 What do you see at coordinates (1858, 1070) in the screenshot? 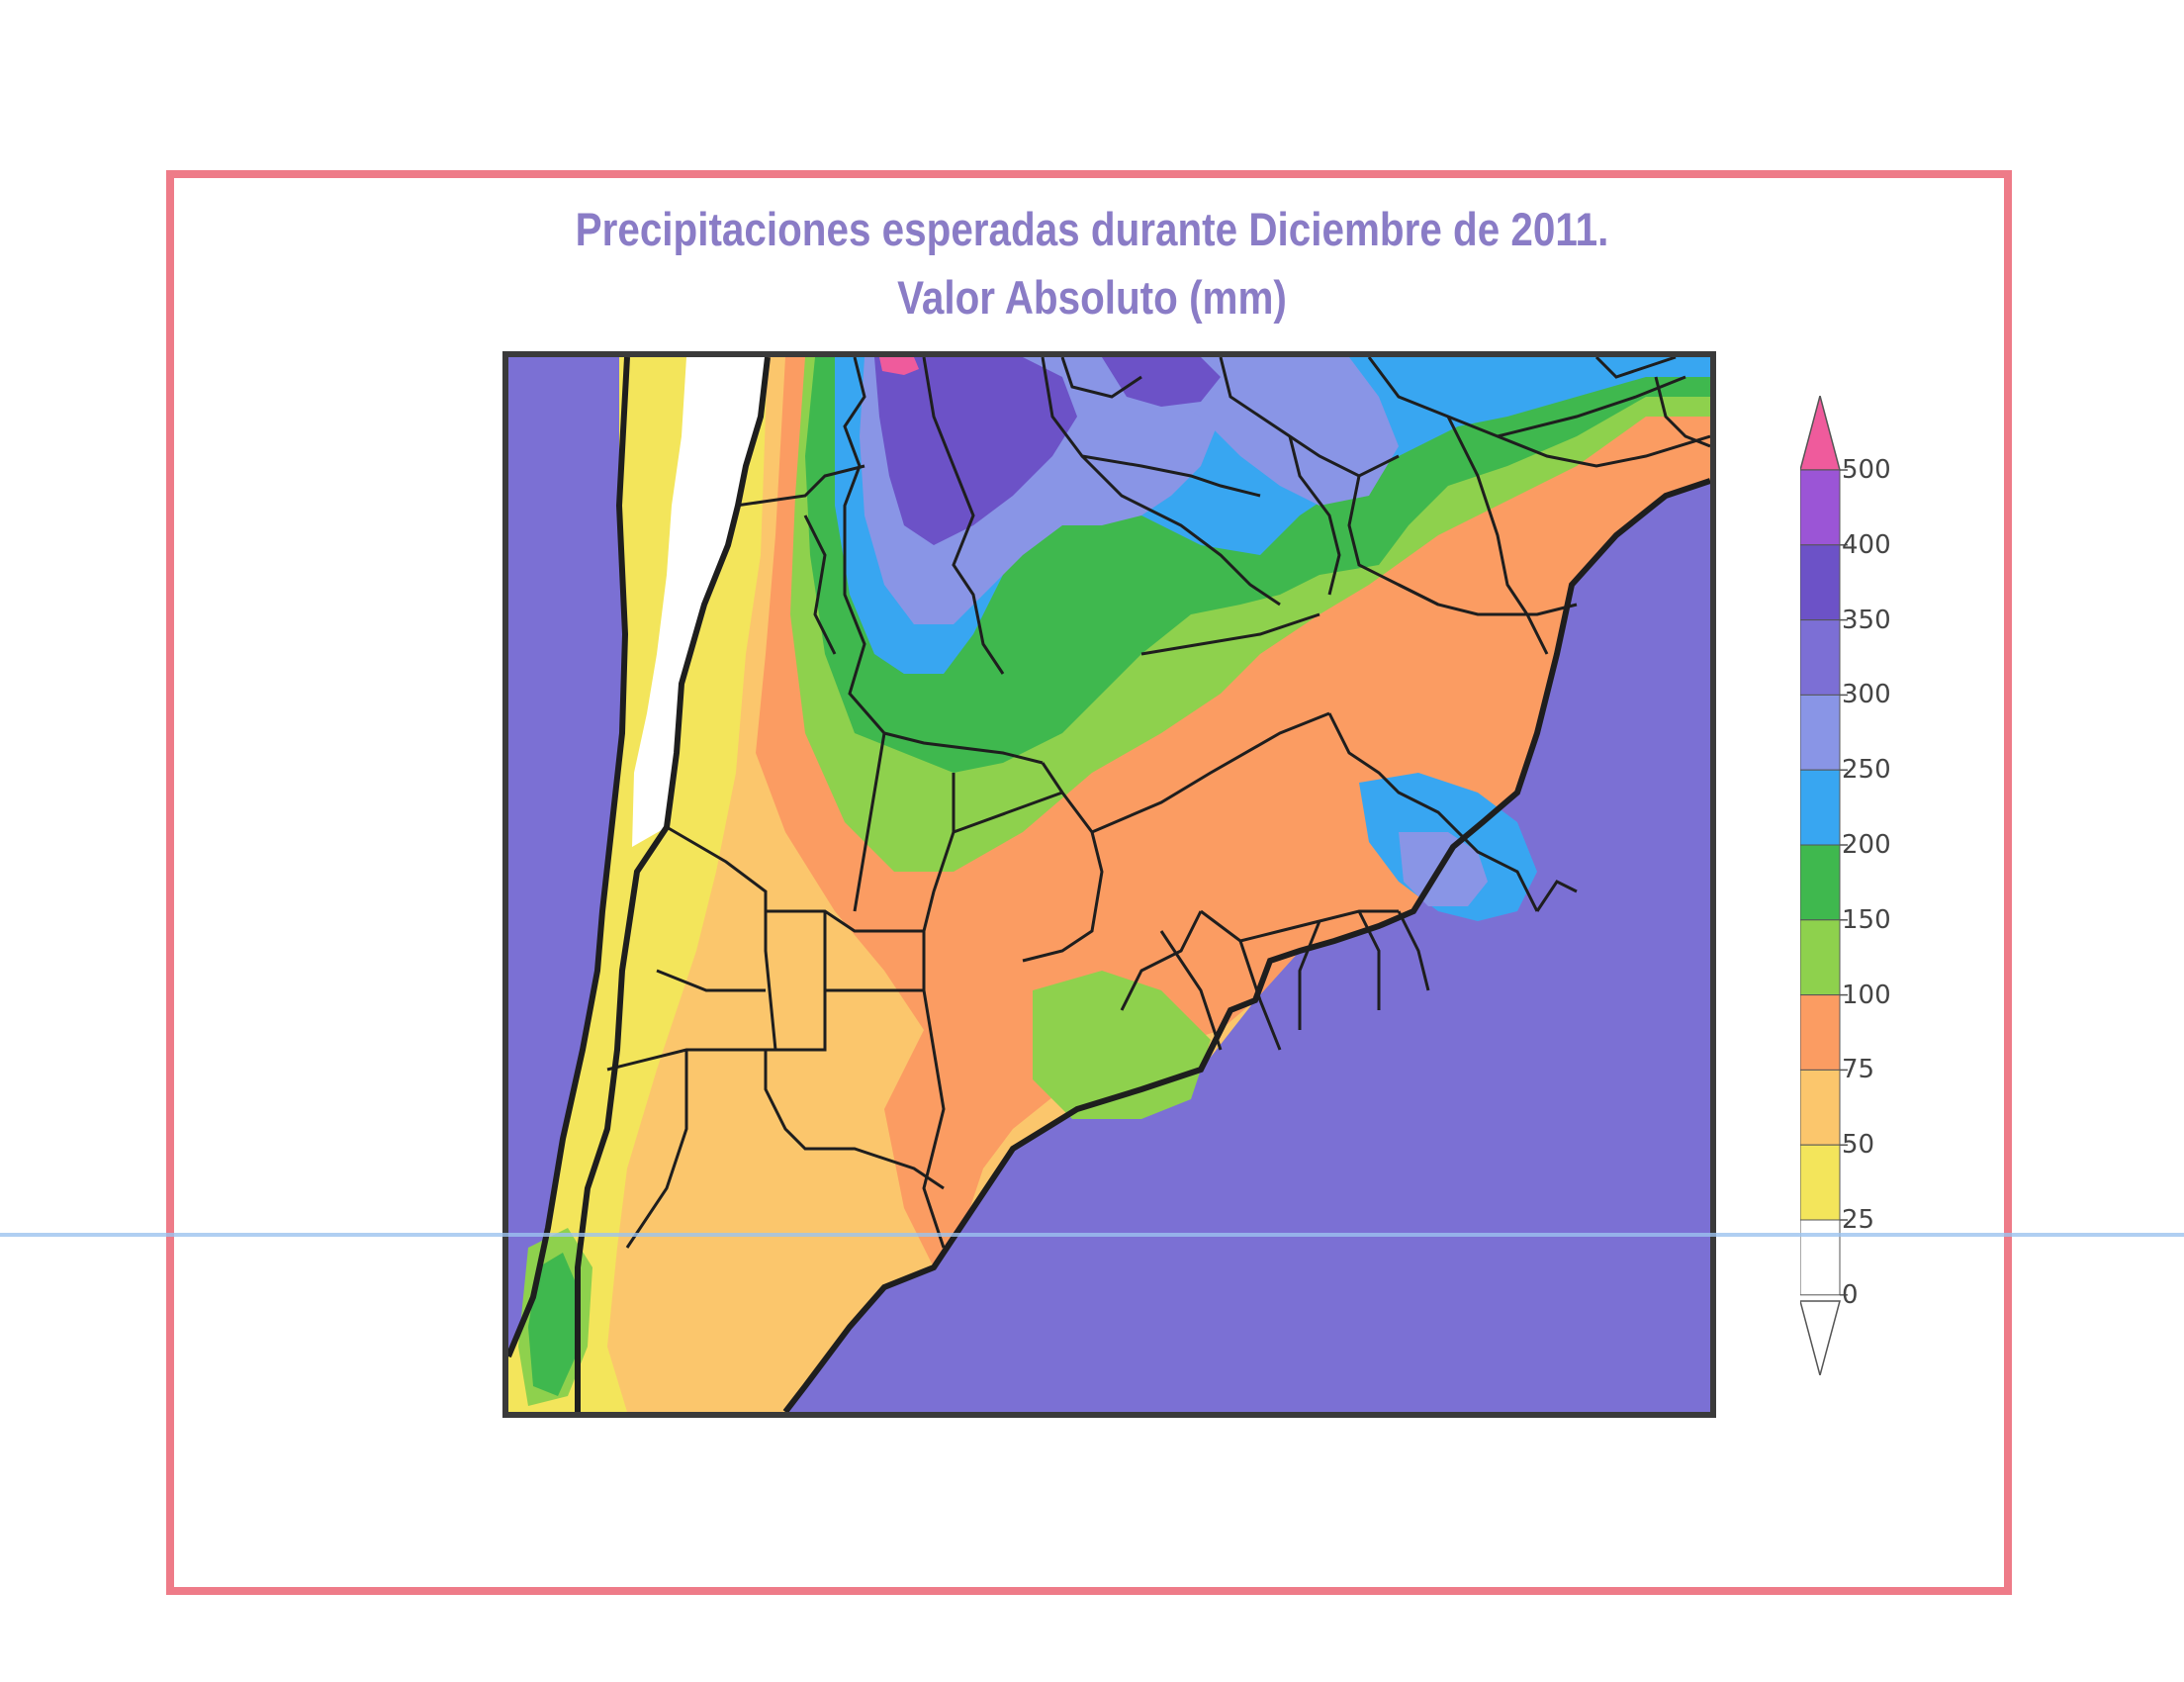
I see `legend-label: 75` at bounding box center [1858, 1070].